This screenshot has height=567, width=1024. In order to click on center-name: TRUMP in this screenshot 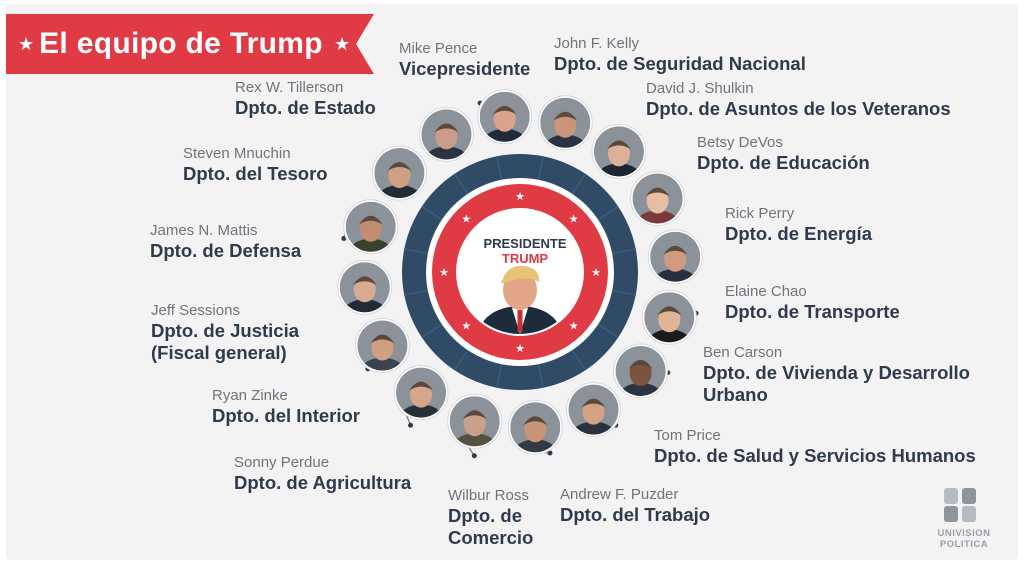, I will do `click(525, 258)`.